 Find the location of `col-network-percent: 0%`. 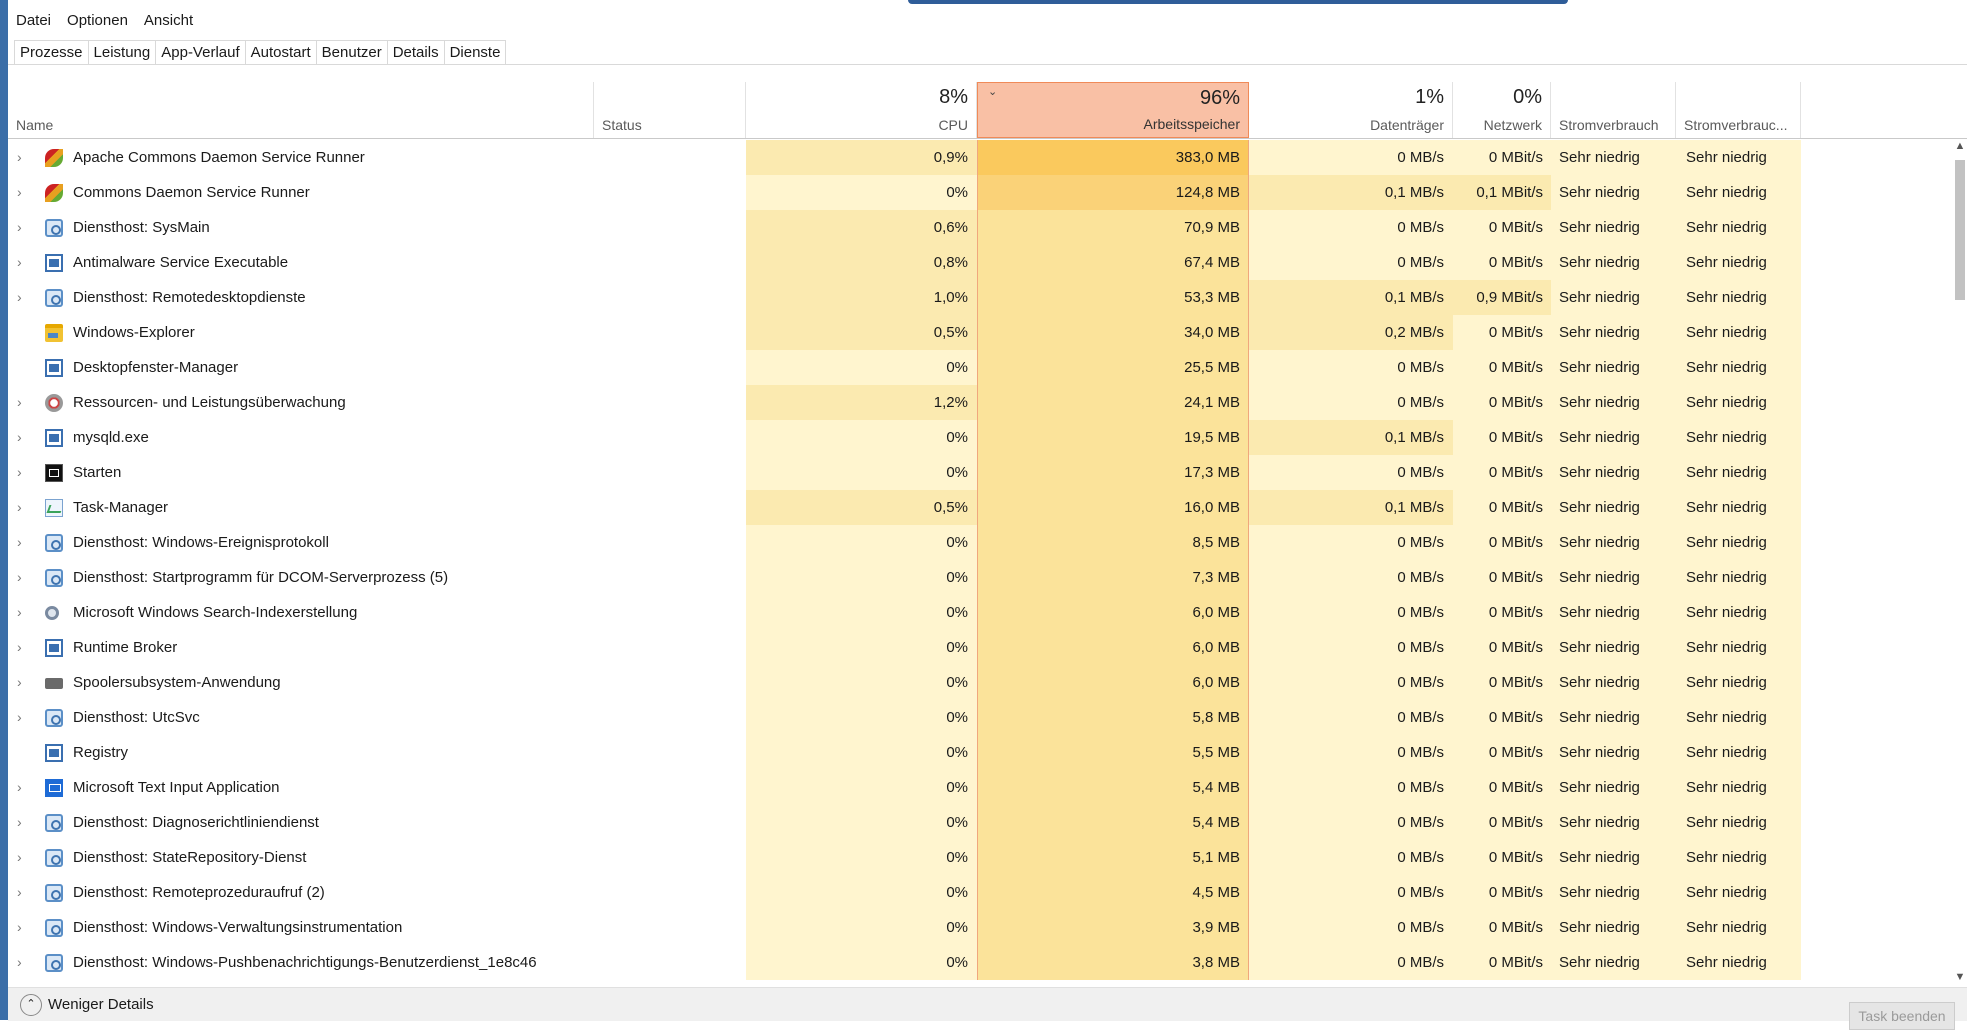

col-network-percent: 0% is located at coordinates (1527, 97).